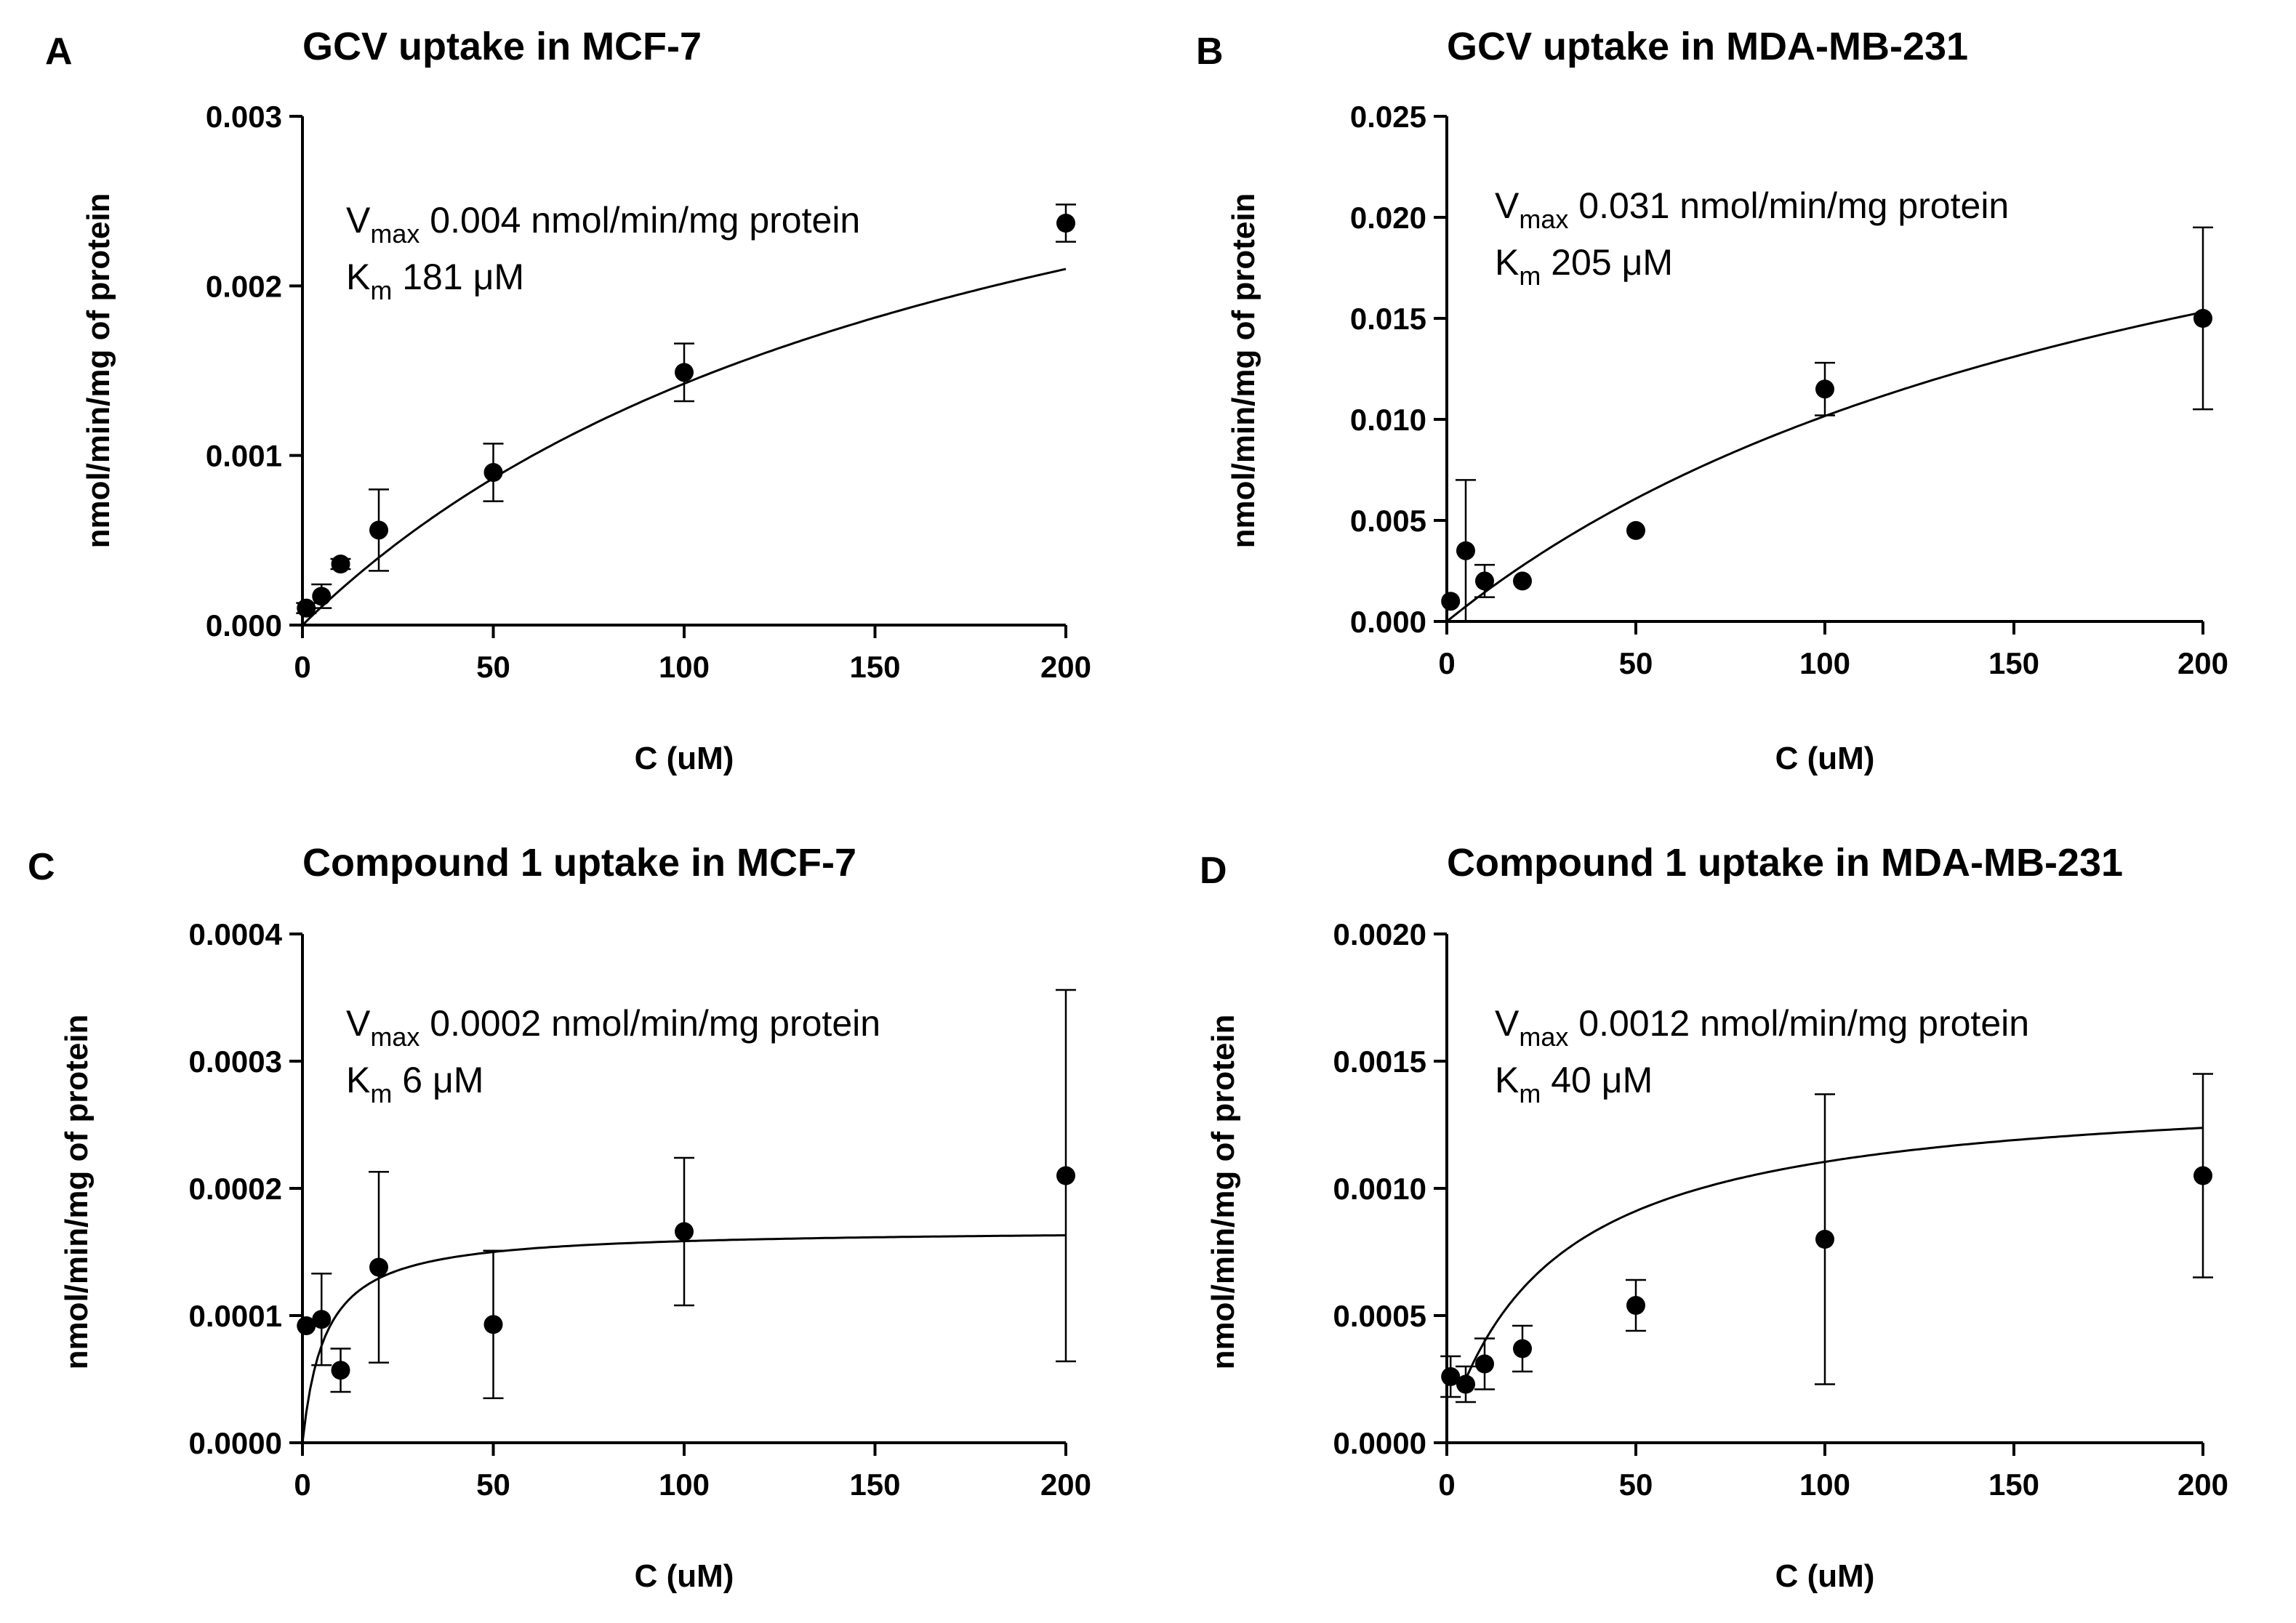  What do you see at coordinates (244, 456) in the screenshot?
I see `y-tick-label: 0.001` at bounding box center [244, 456].